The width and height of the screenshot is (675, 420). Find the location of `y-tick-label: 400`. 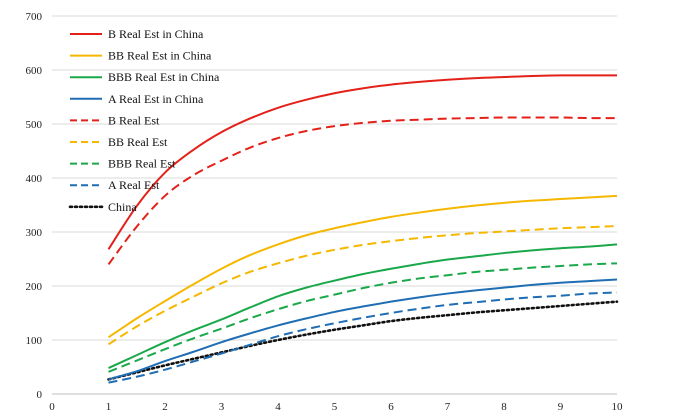

y-tick-label: 400 is located at coordinates (34, 179).